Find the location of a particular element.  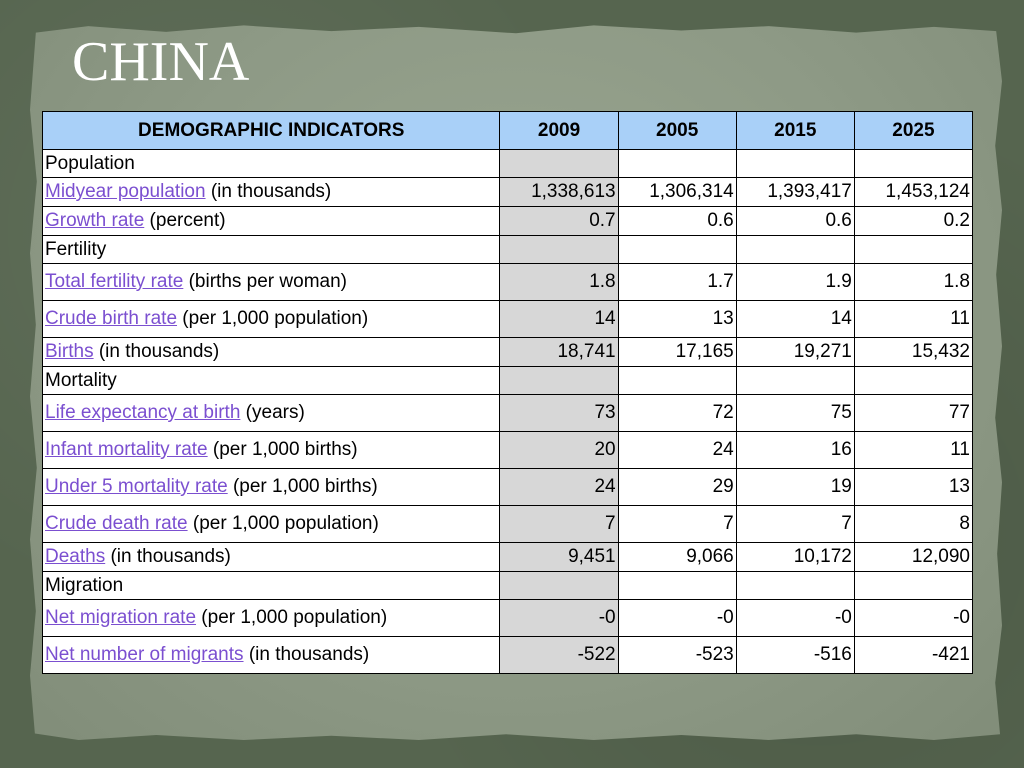

section-label: Migration is located at coordinates (271, 585).